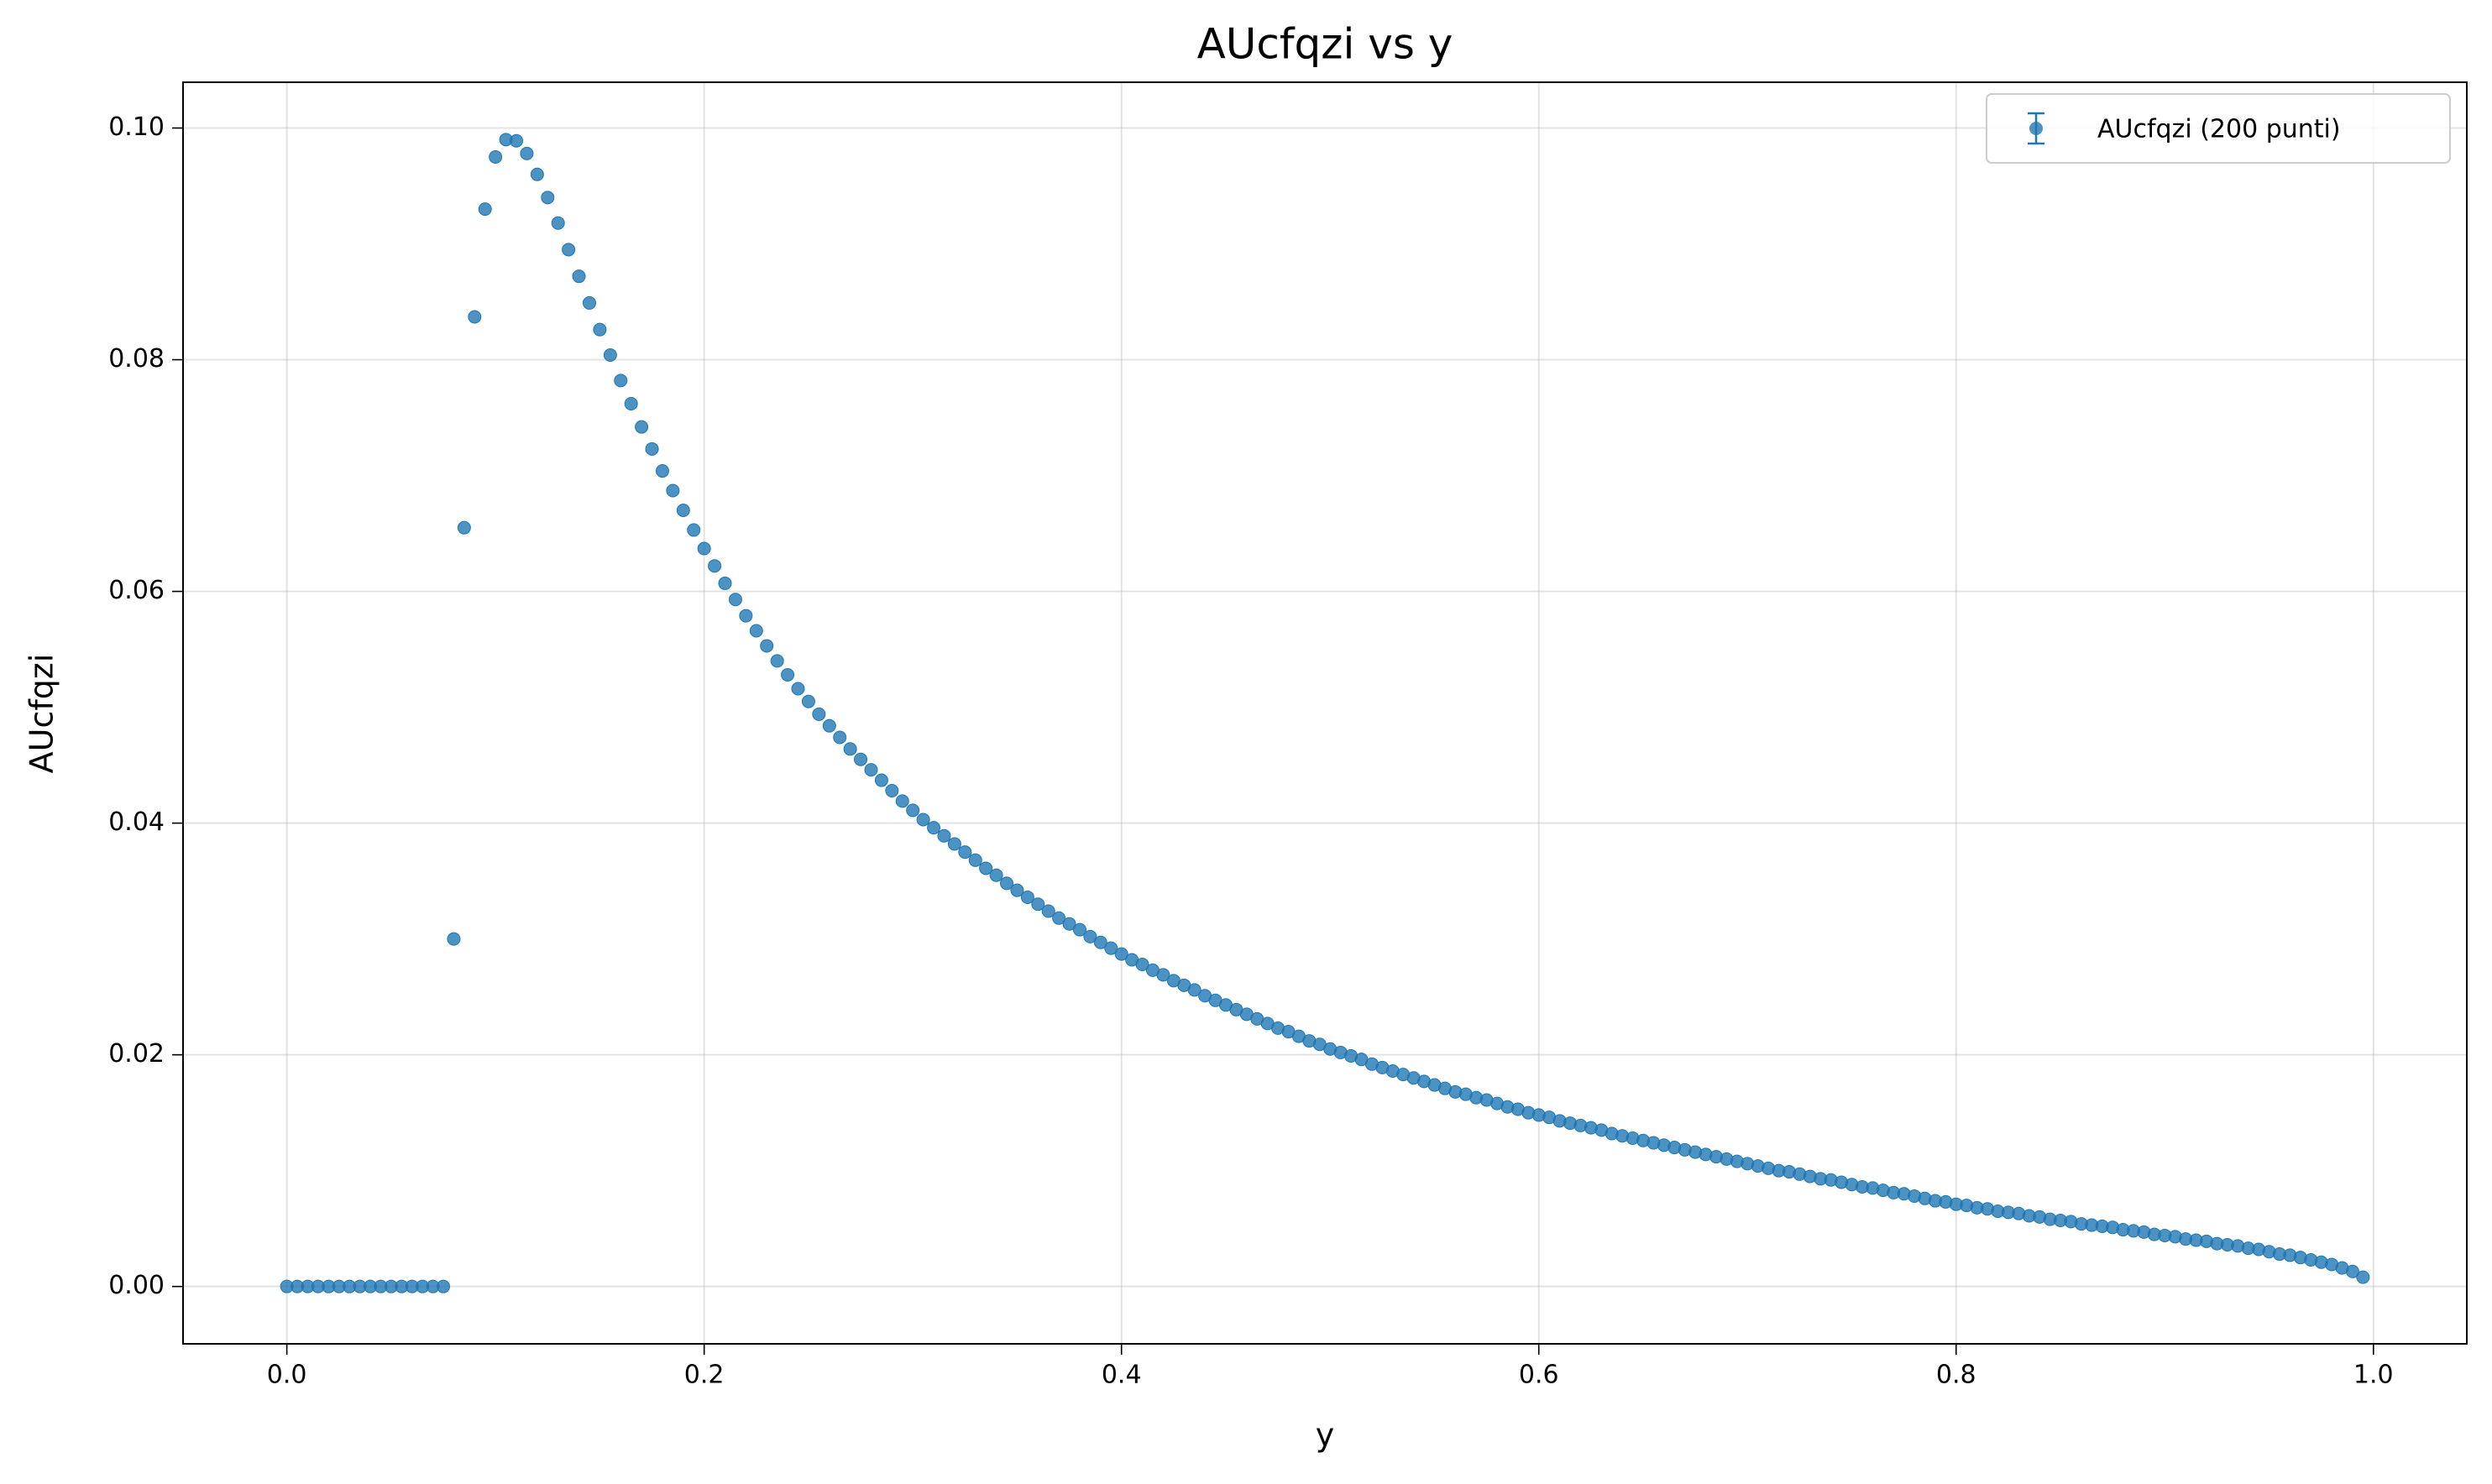 This screenshot has width=2492, height=1484. Describe the element at coordinates (2036, 128) in the screenshot. I see `legend-marker` at that location.